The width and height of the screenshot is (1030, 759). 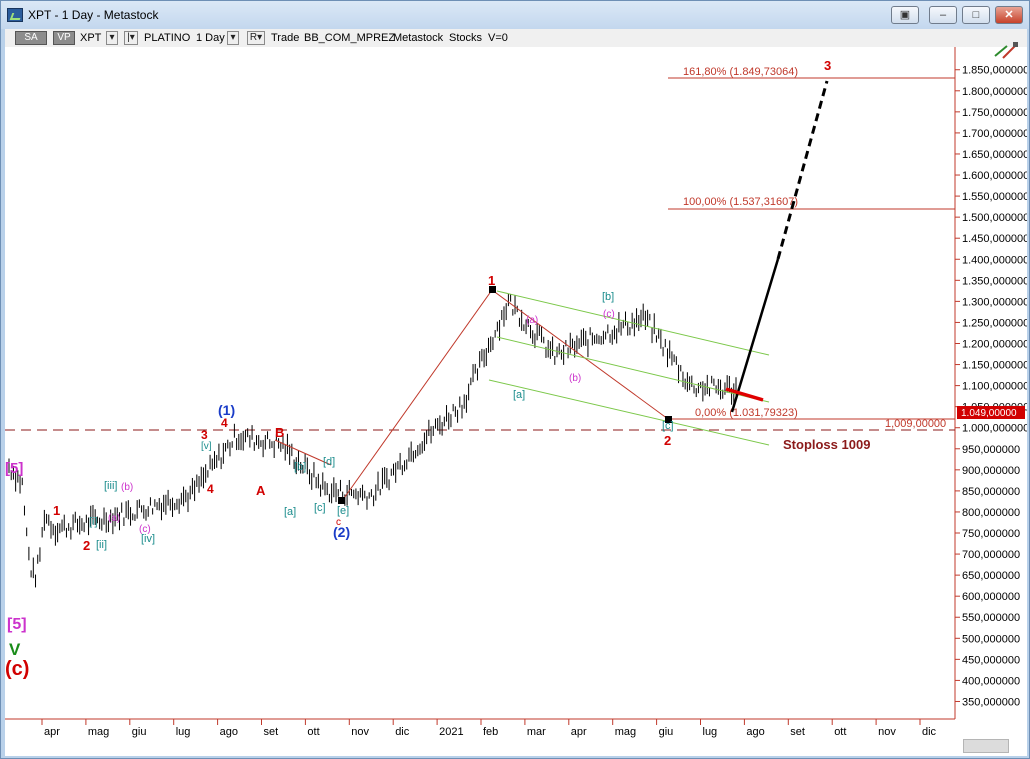 I want to click on r-dropdown-icon: R▾, so click(x=256, y=38).